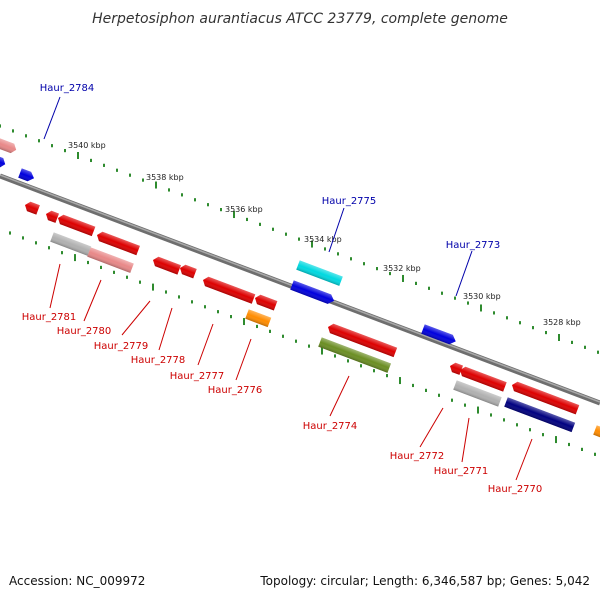 The image size is (600, 600). I want to click on scale-label-3538: 3538 kbp, so click(165, 177).